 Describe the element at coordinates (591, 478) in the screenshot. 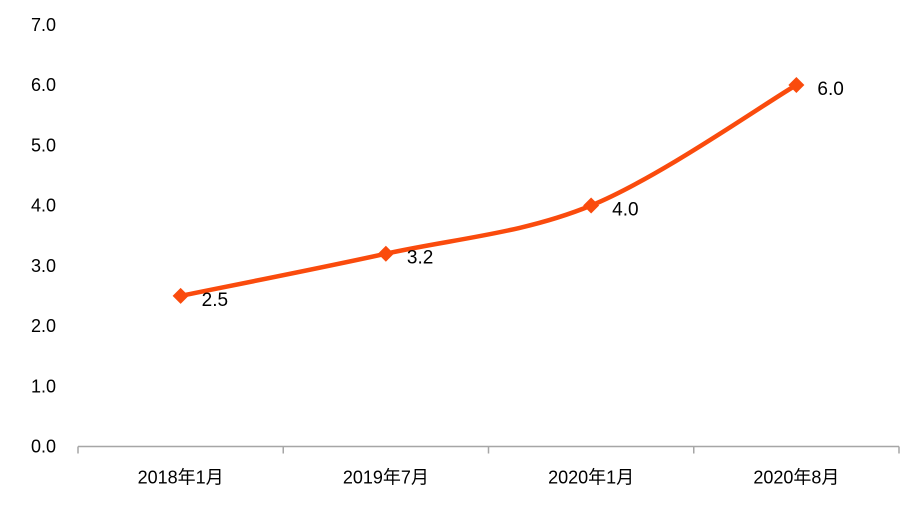

I see `x-axis-tick-label: 2020年1月` at that location.